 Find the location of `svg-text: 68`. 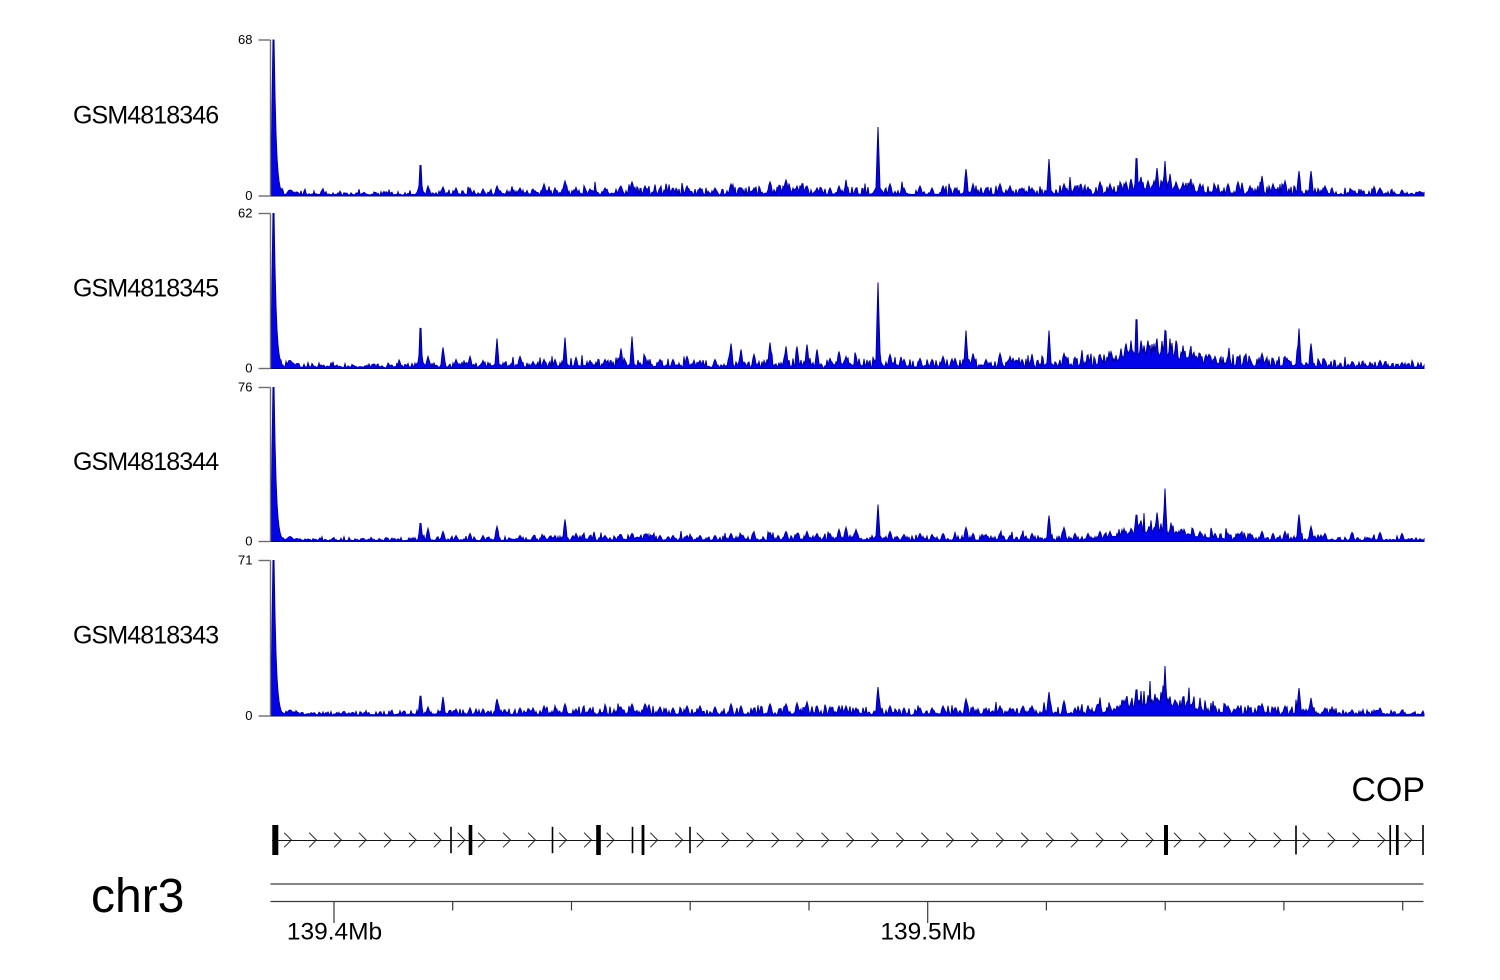

svg-text: 68 is located at coordinates (245, 39).